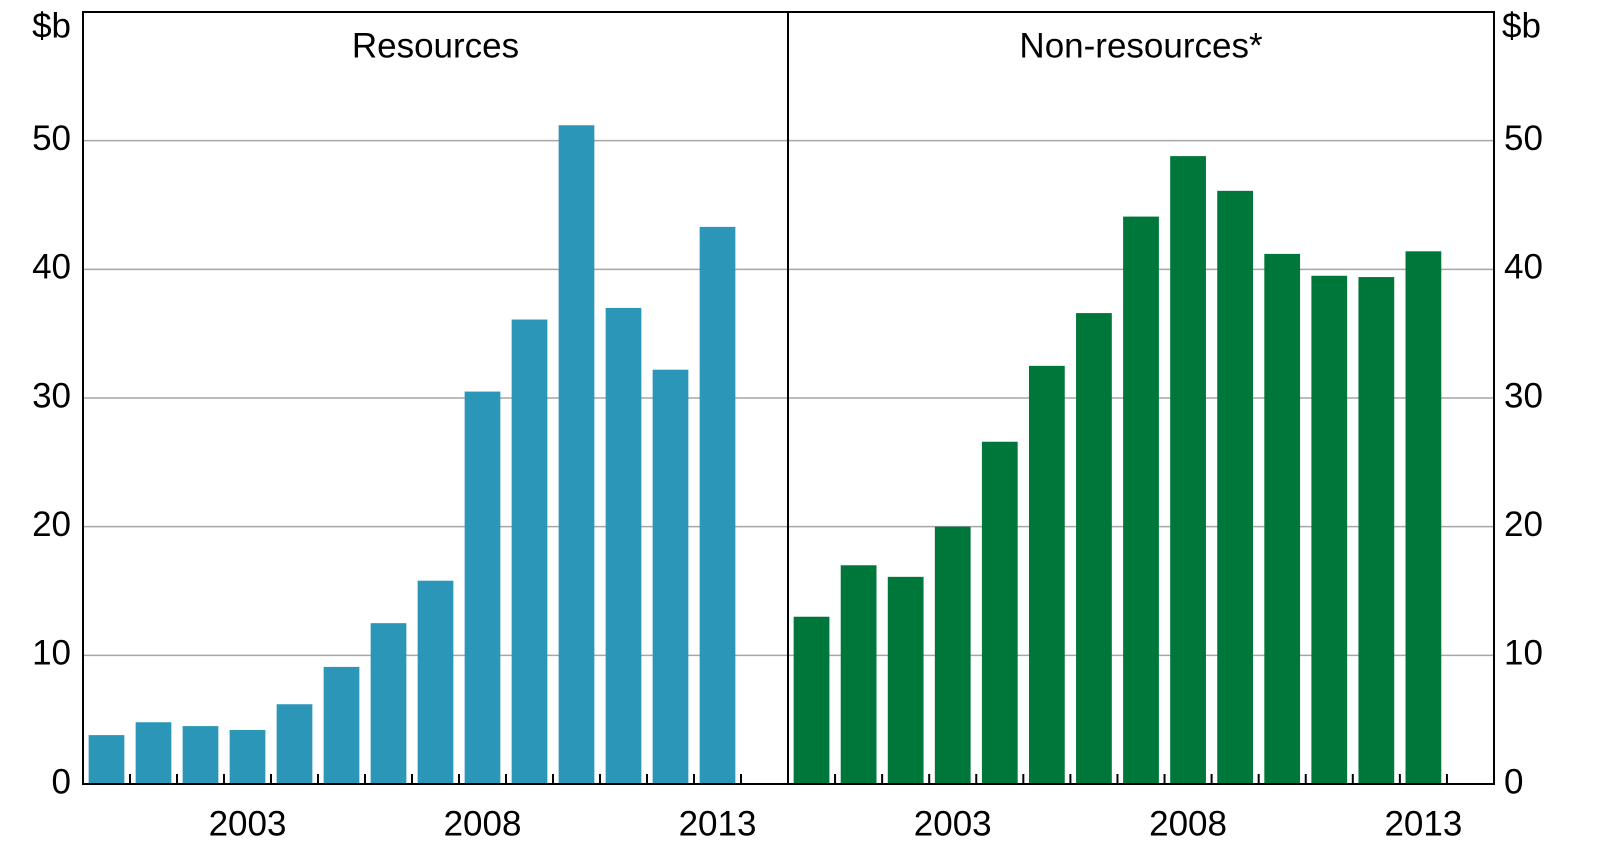 The height and width of the screenshot is (862, 1606). What do you see at coordinates (1141, 45) in the screenshot?
I see `panel-title: Non-resources*` at bounding box center [1141, 45].